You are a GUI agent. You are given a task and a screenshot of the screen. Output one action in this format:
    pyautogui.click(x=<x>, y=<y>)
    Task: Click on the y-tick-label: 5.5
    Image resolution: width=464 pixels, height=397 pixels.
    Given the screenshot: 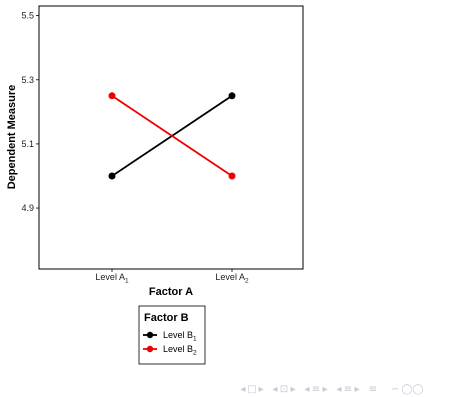 What is the action you would take?
    pyautogui.click(x=27, y=16)
    